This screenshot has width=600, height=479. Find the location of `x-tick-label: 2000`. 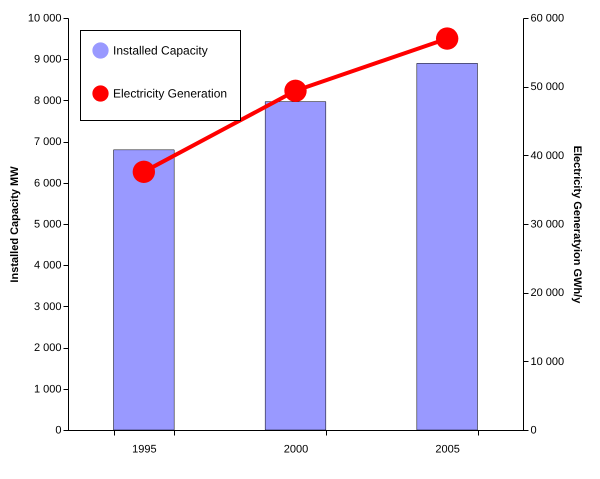

x-tick-label: 2000 is located at coordinates (296, 450).